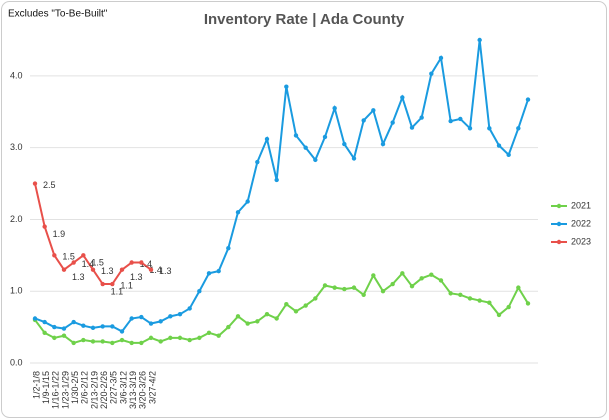  What do you see at coordinates (104, 390) in the screenshot?
I see `x-tick-label: 2/20-2/26` at bounding box center [104, 390].